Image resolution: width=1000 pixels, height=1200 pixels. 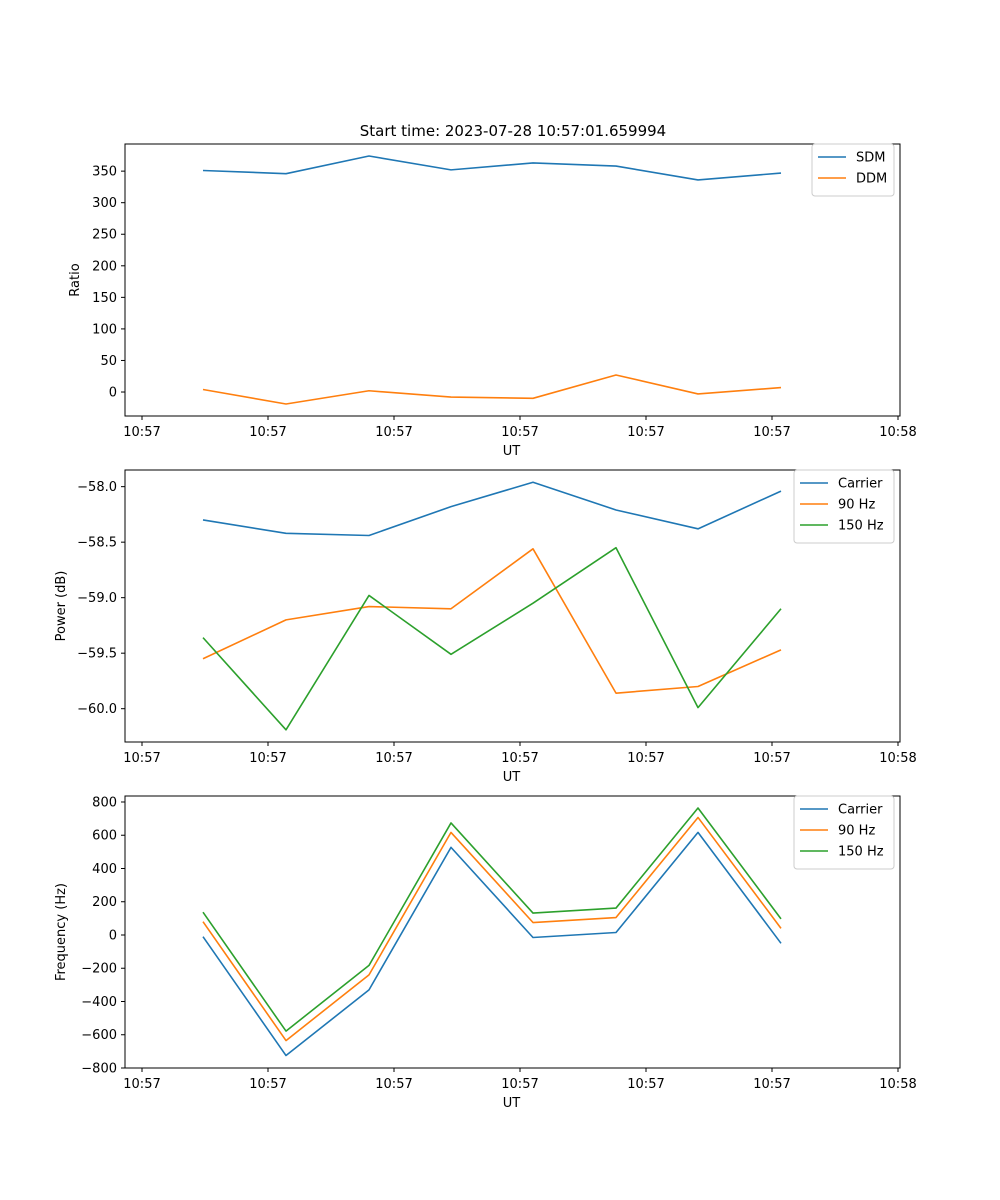 What do you see at coordinates (104, 802) in the screenshot?
I see `y-tick-label: 800` at bounding box center [104, 802].